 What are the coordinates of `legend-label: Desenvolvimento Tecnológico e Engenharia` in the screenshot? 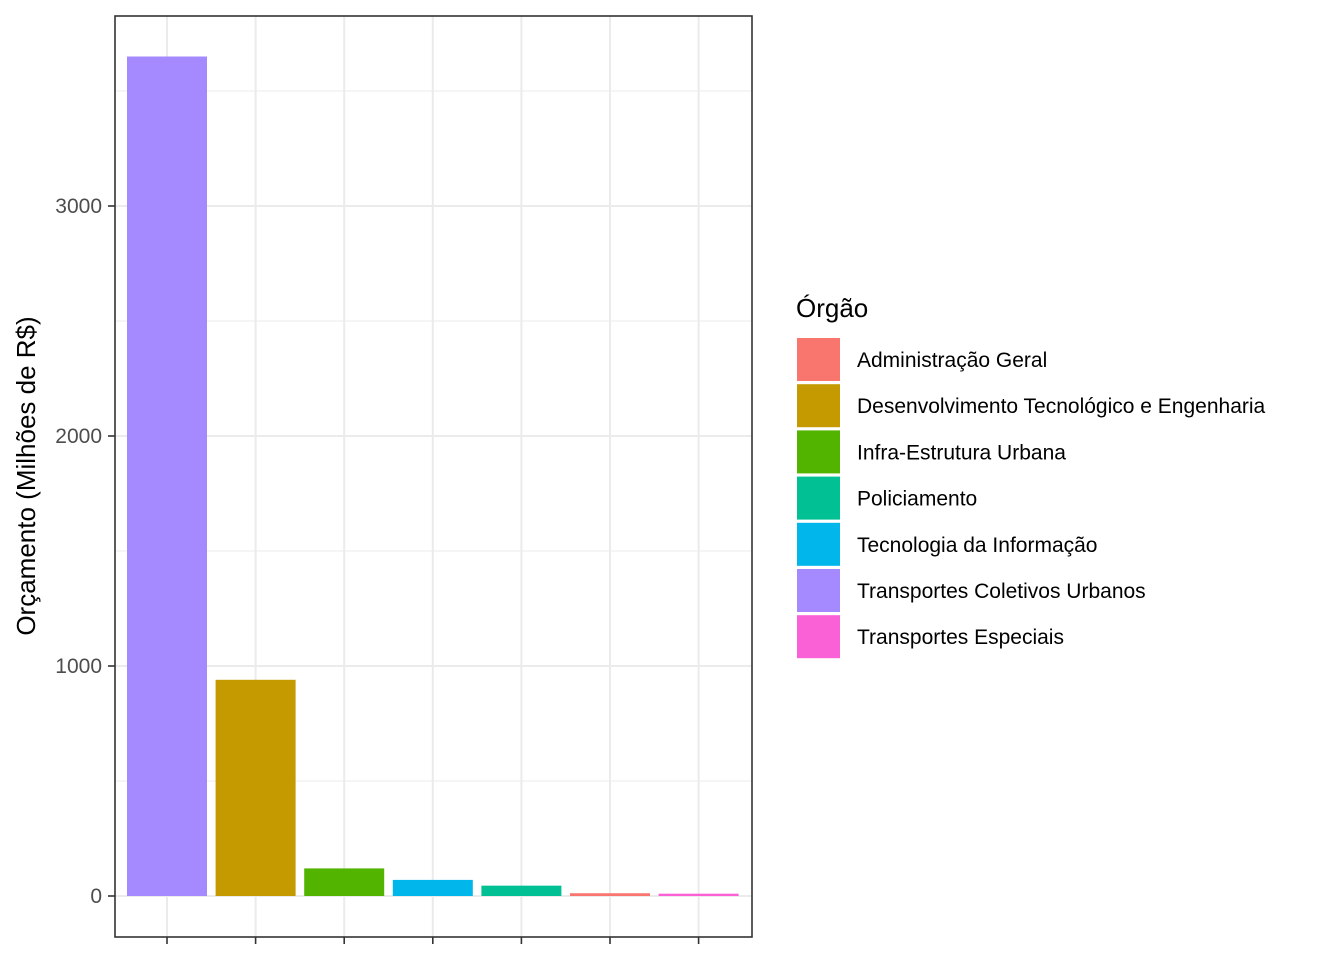 It's located at (1061, 406).